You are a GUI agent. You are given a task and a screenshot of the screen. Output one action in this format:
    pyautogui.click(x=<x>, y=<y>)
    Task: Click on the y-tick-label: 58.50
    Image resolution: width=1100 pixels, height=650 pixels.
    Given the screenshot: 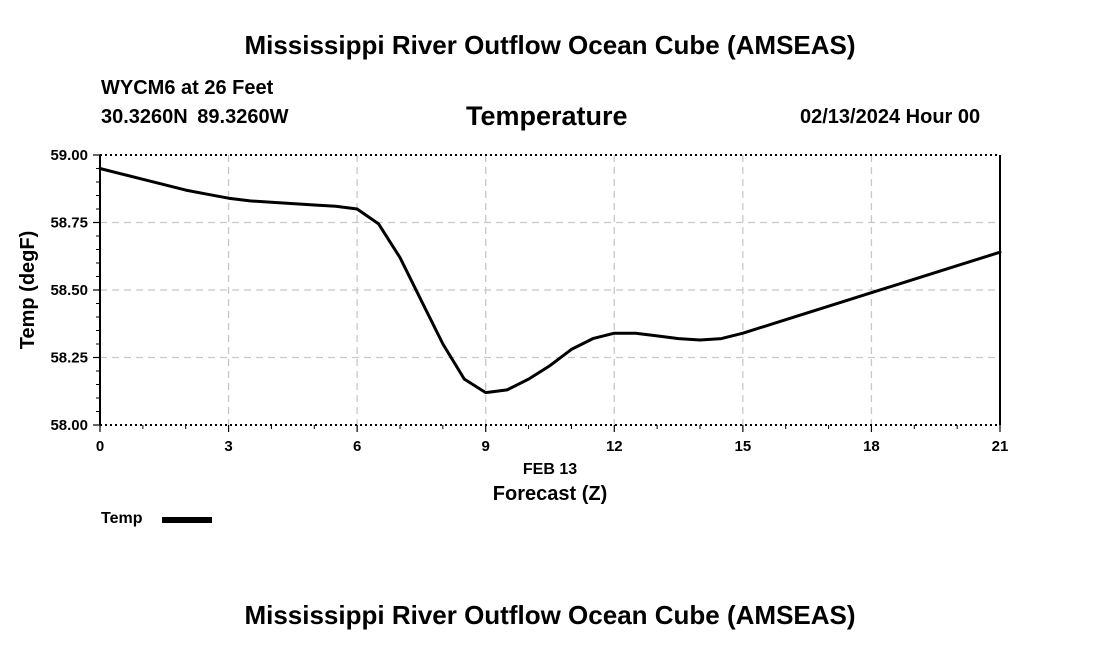 What is the action you would take?
    pyautogui.click(x=69, y=290)
    